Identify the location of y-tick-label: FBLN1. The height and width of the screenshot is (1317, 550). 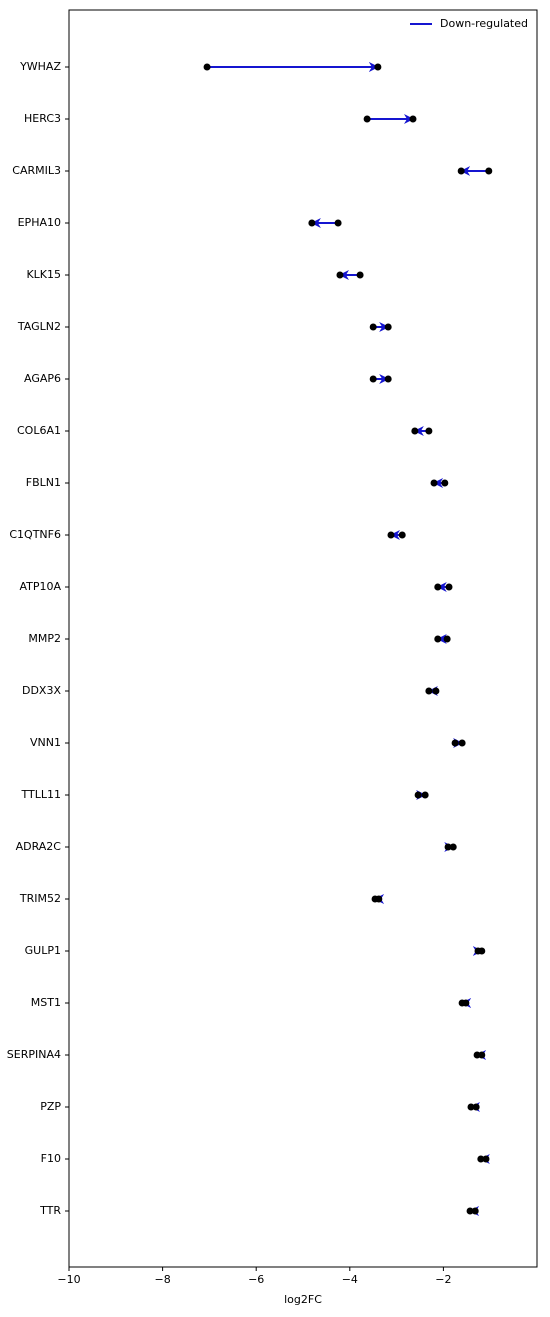
(43, 482).